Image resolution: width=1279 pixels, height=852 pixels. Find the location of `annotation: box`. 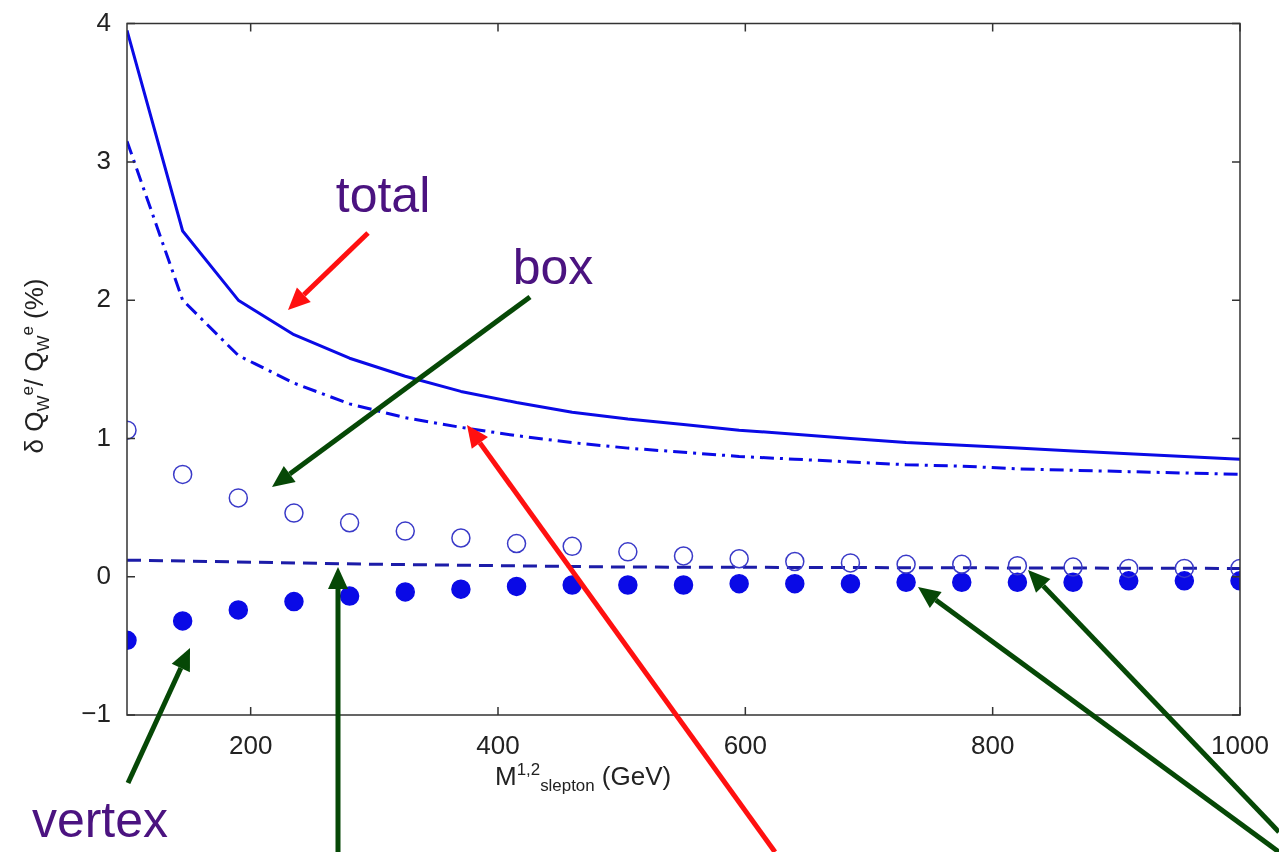

annotation: box is located at coordinates (553, 267).